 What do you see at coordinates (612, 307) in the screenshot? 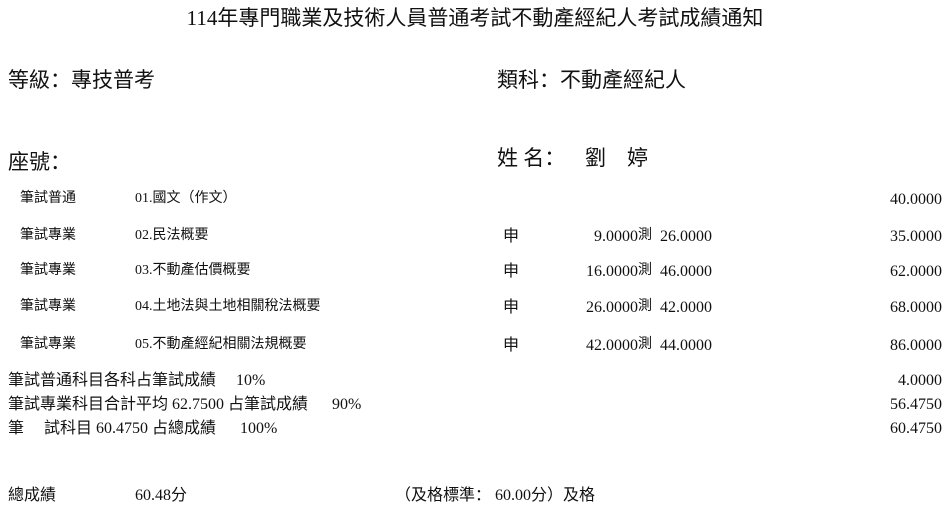
I see `essay-score: 26.0000` at bounding box center [612, 307].